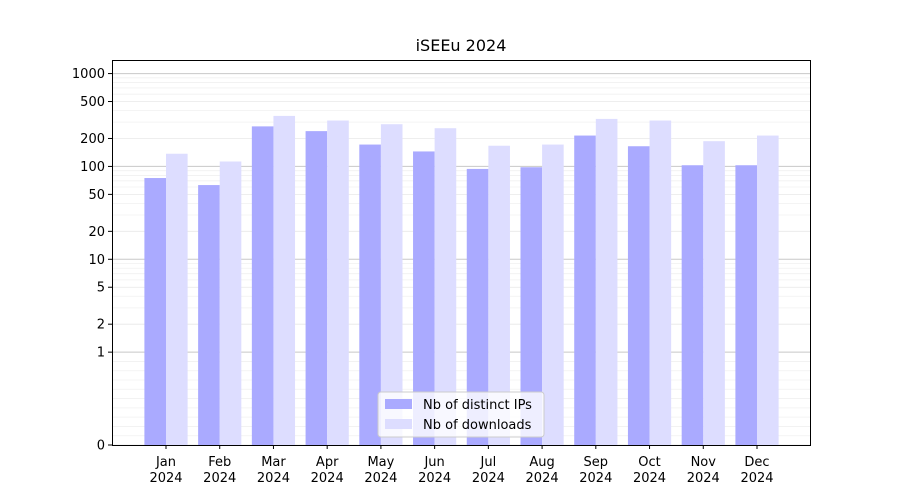 This screenshot has width=900, height=500. I want to click on legend-box, so click(461, 414).